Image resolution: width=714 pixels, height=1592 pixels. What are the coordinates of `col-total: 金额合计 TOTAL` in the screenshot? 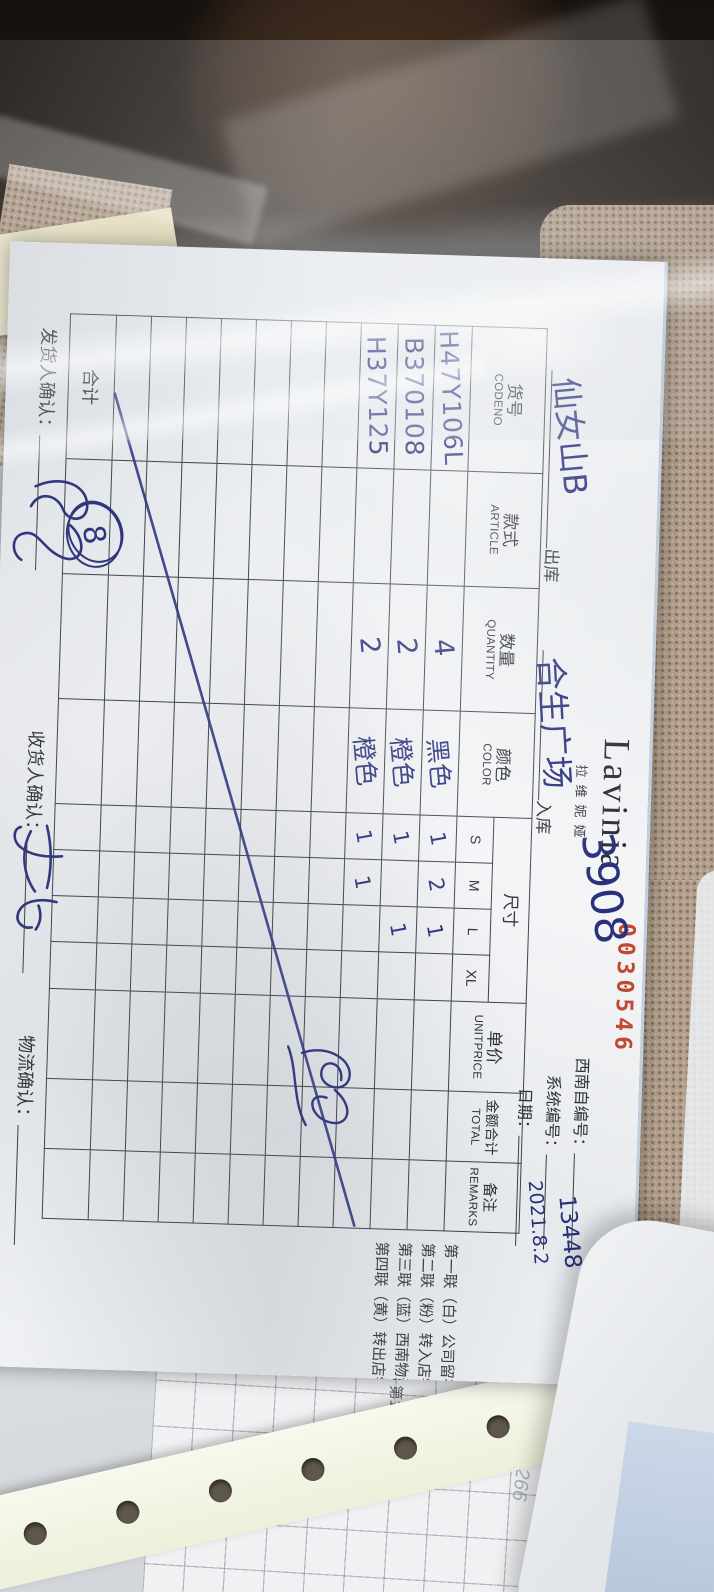 It's located at (485, 1127).